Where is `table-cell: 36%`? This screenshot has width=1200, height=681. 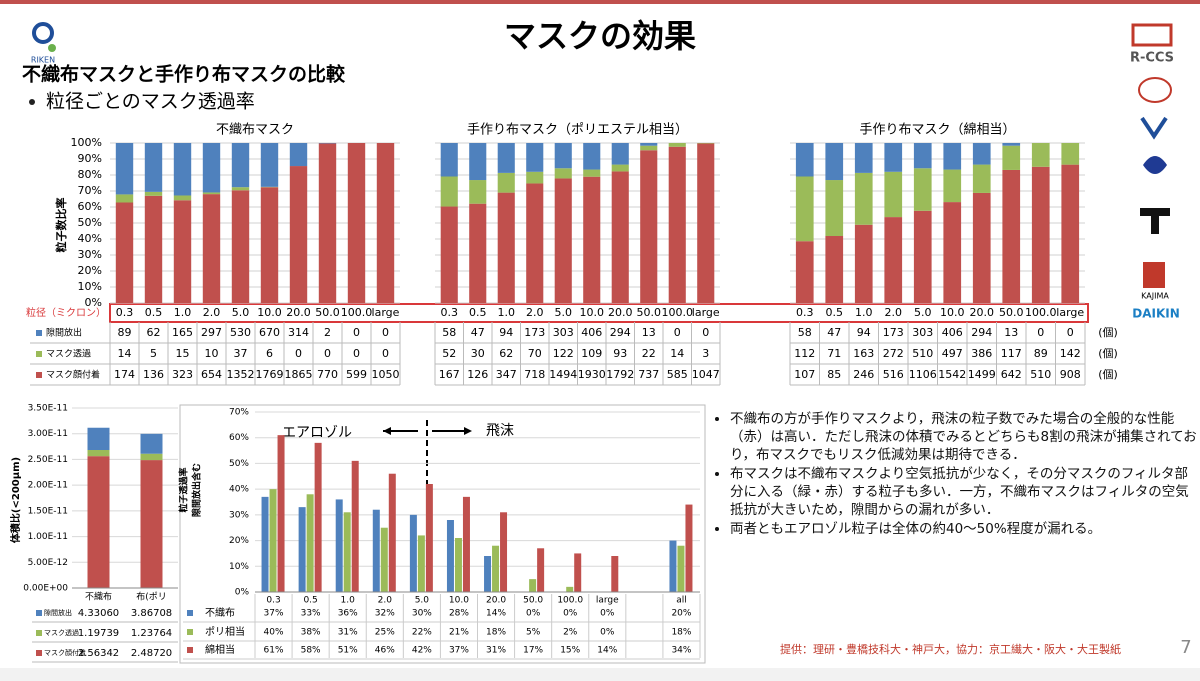
table-cell: 36% is located at coordinates (348, 614).